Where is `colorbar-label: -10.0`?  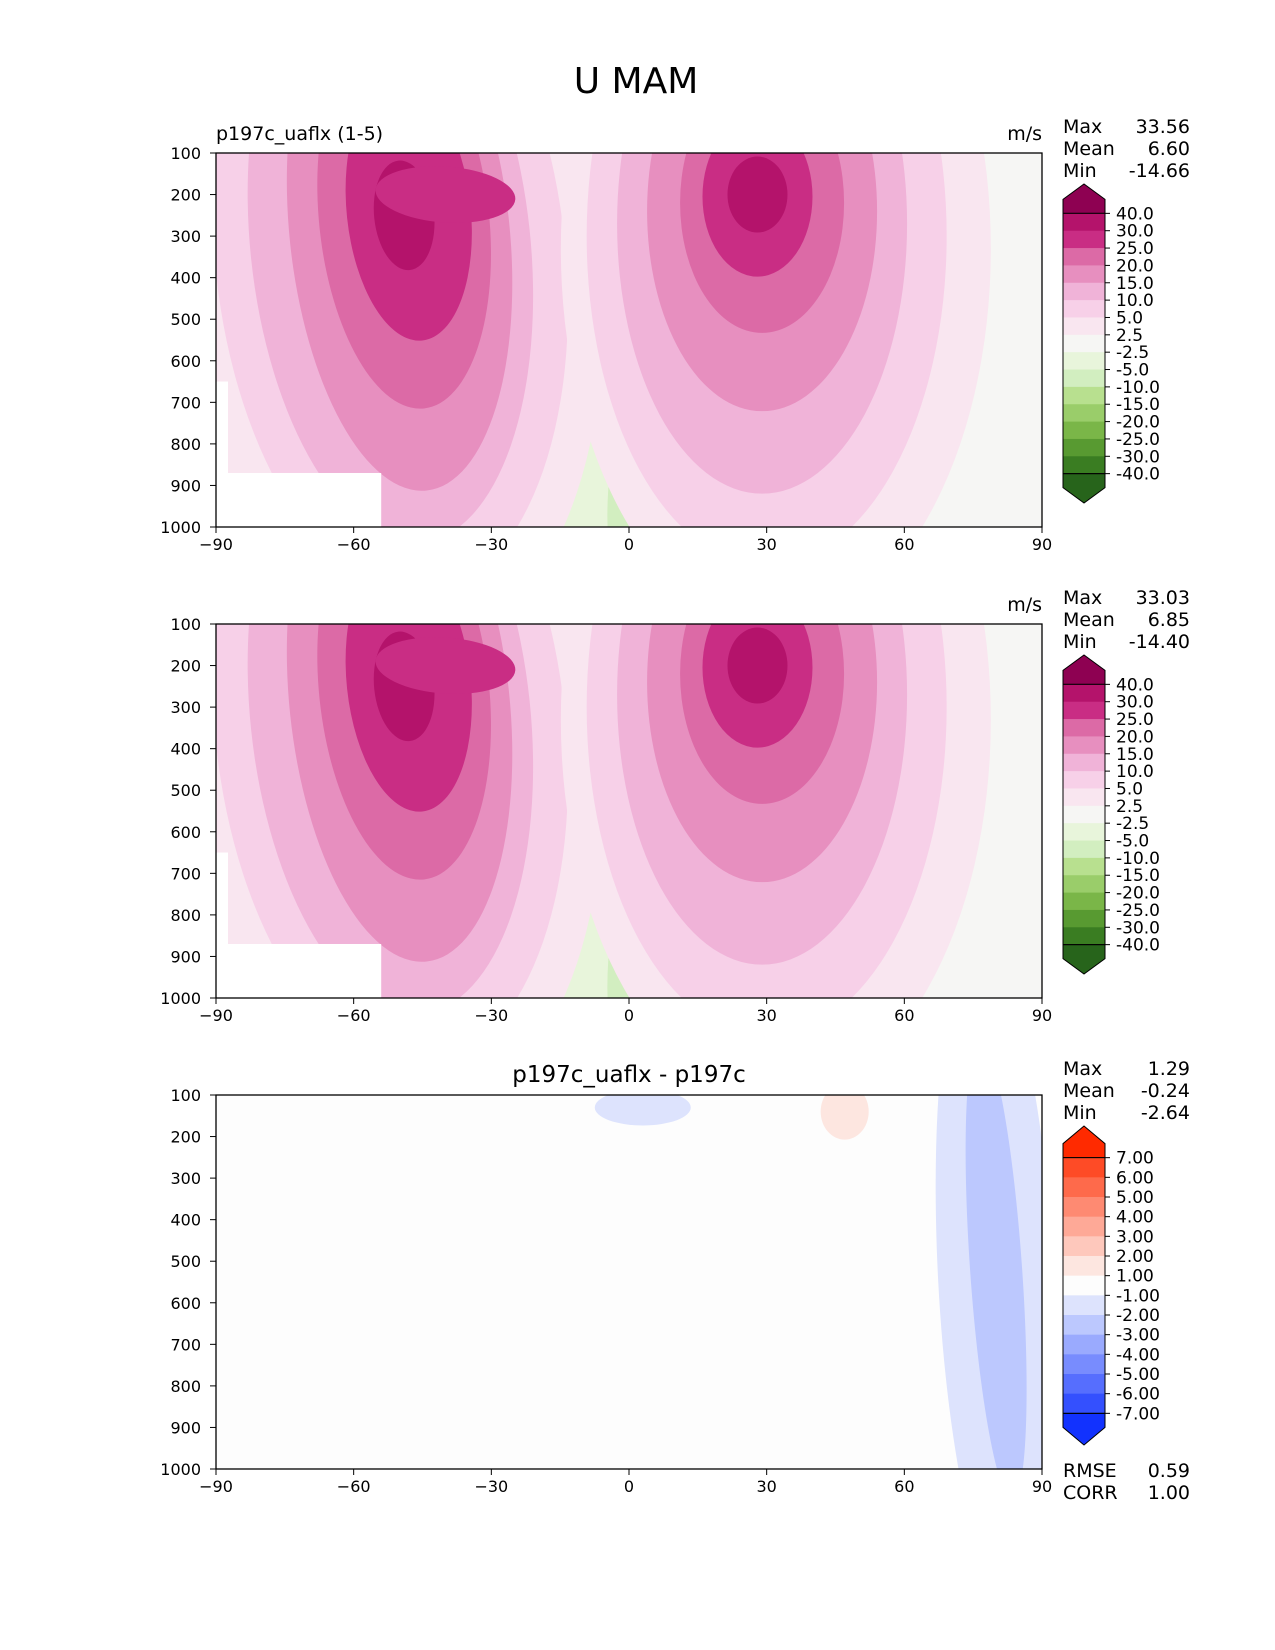
colorbar-label: -10.0 is located at coordinates (1138, 859).